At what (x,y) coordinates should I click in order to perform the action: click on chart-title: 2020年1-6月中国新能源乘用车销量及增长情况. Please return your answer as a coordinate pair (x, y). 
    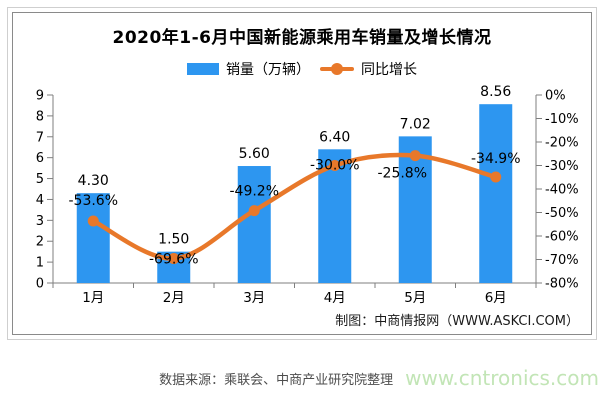
    Looking at the image, I should click on (302, 38).